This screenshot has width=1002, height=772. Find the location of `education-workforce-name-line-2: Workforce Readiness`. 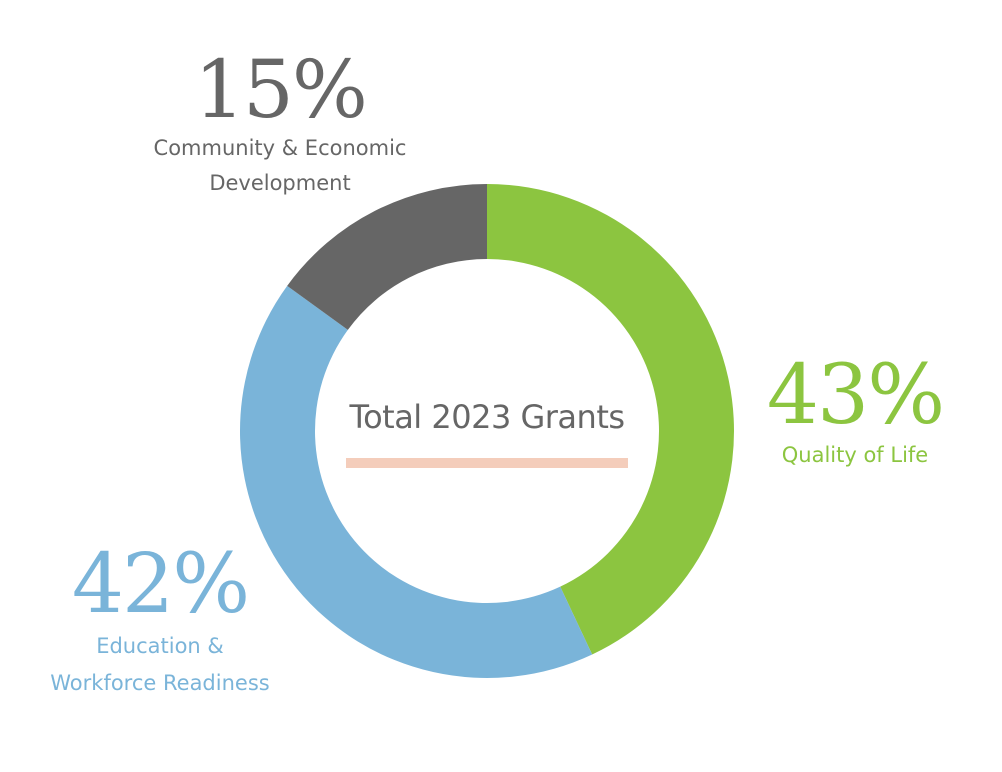

education-workforce-name-line-2: Workforce Readiness is located at coordinates (160, 683).